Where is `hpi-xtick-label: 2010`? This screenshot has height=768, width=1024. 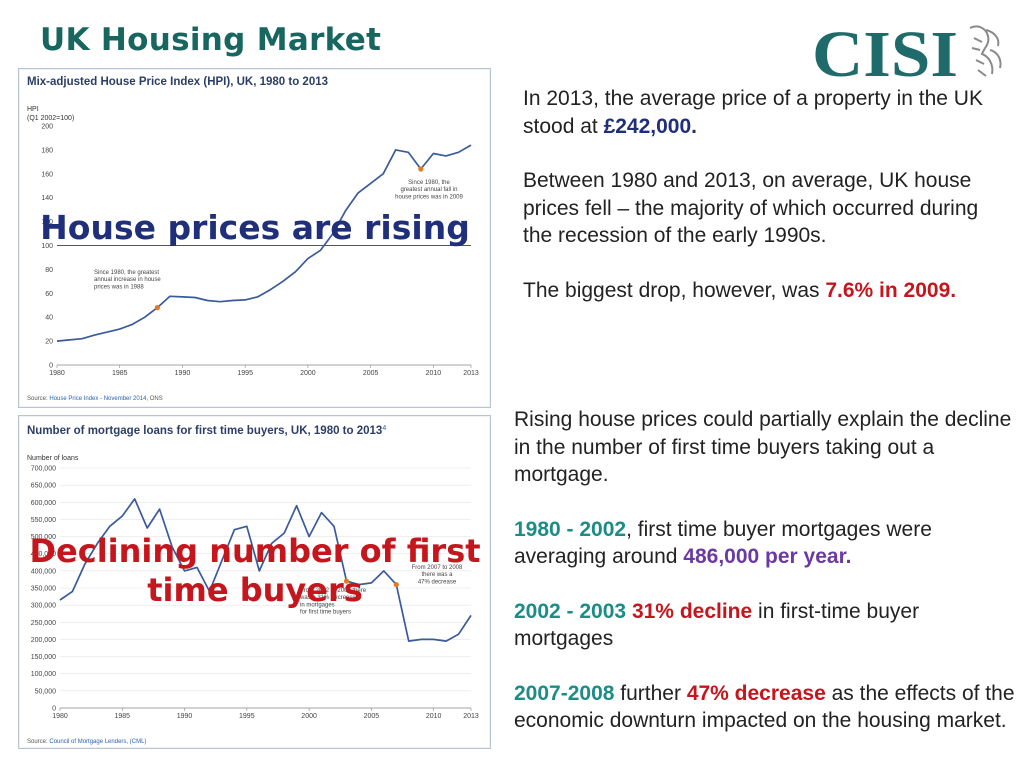 hpi-xtick-label: 2010 is located at coordinates (434, 373).